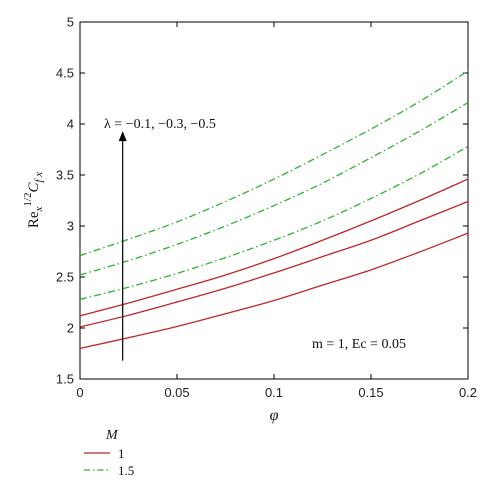 The width and height of the screenshot is (496, 500). I want to click on arrow-head-icon, so click(122, 136).